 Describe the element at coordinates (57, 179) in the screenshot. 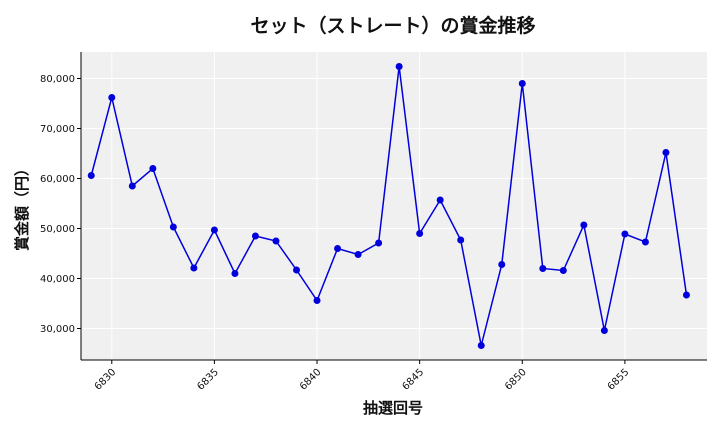

I see `y-tick-label: 60,000` at that location.